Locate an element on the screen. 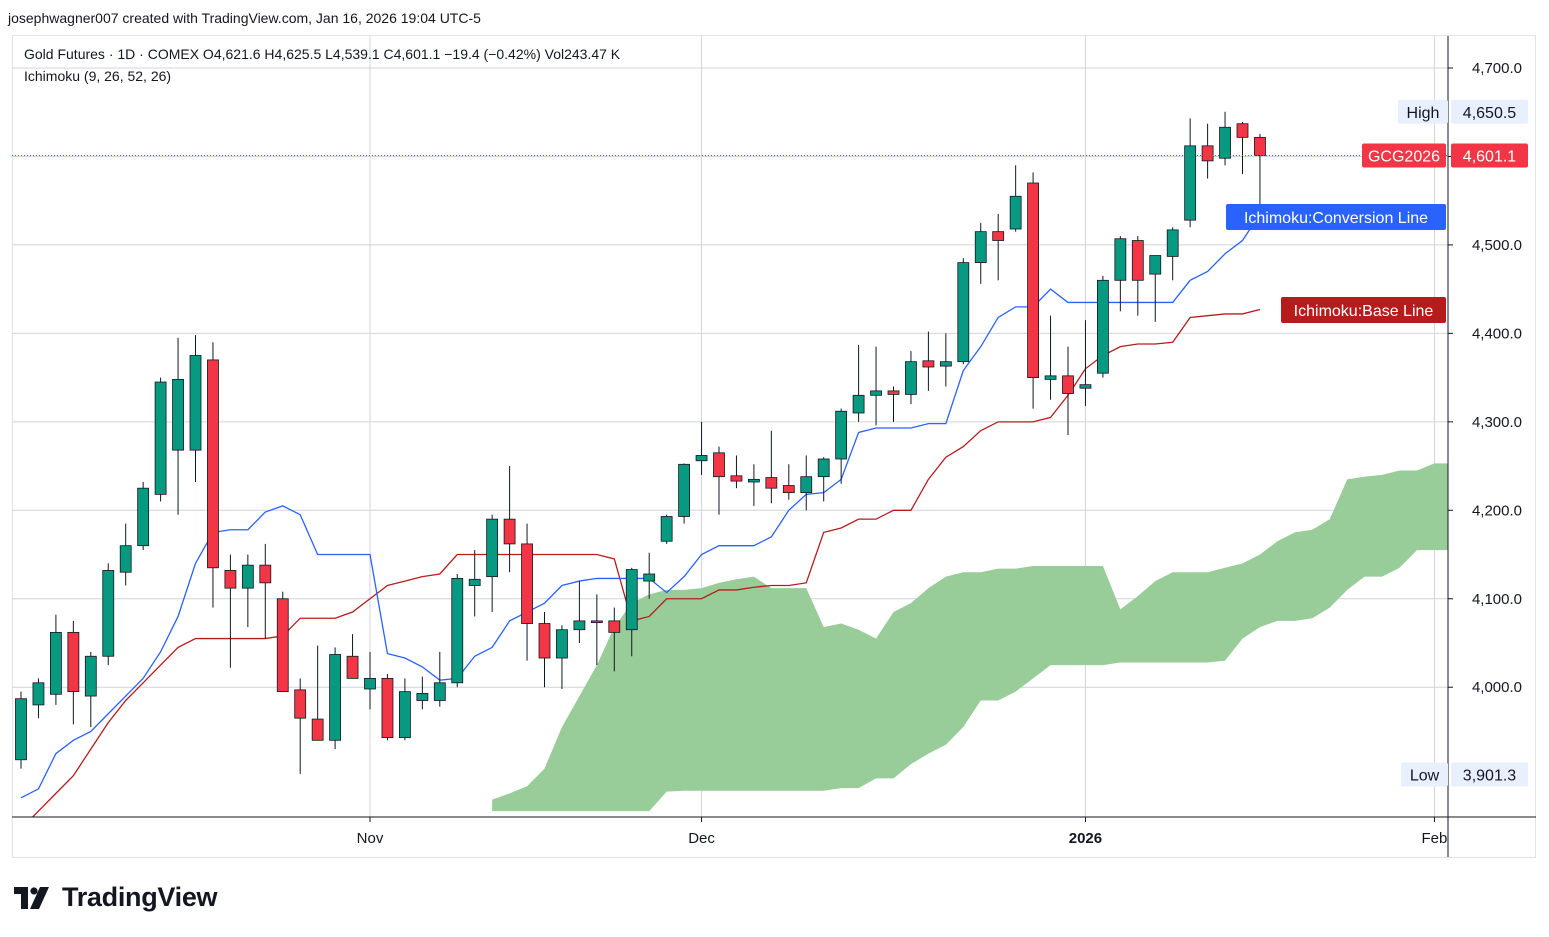  svg-text: Ichimoku:Conversion Line is located at coordinates (1336, 218).